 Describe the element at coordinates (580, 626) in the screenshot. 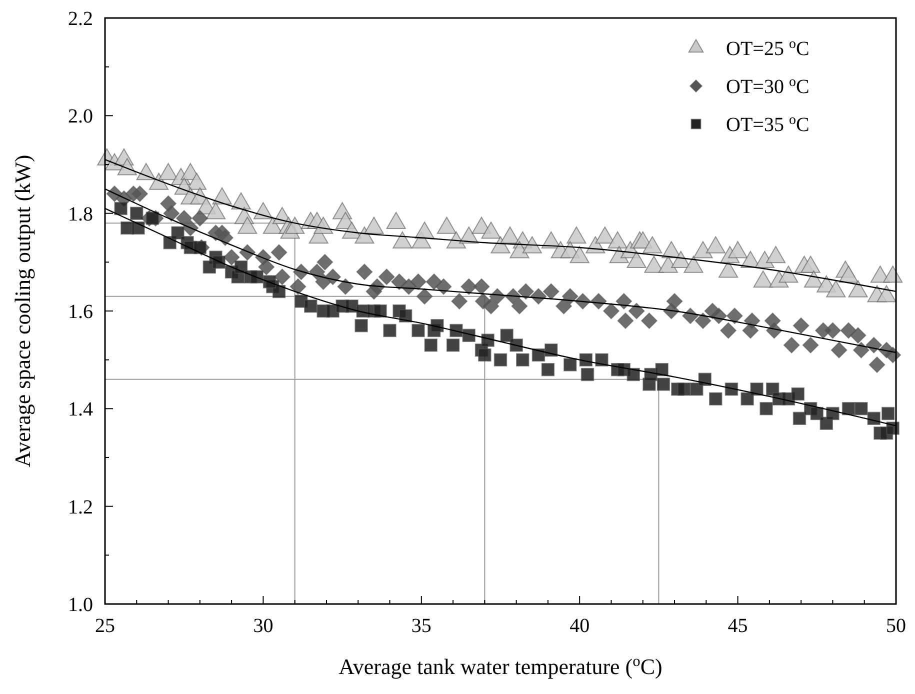

I see `x-tick-label: 40` at that location.